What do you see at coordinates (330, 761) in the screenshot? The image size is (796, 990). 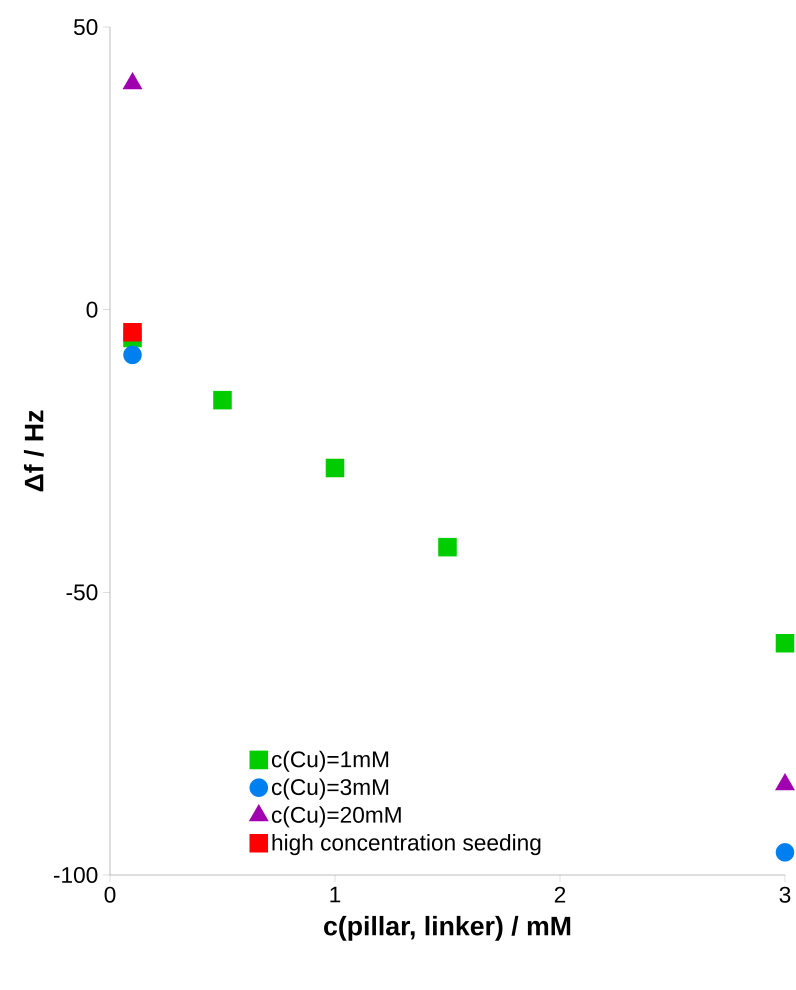 I see `legend-label: c(Cu)=1mM` at bounding box center [330, 761].